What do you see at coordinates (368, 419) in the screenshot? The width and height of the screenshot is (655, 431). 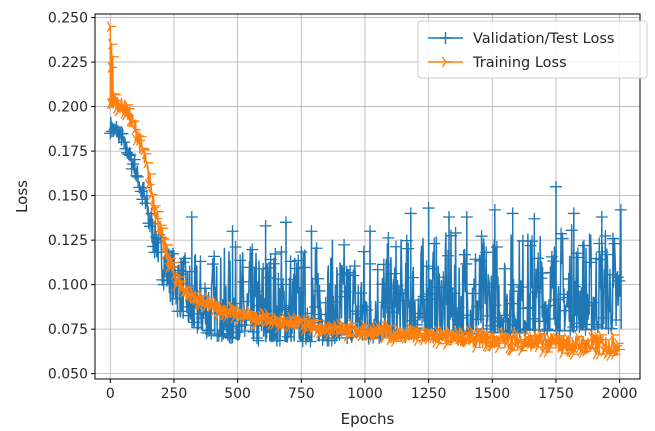 I see `x-axis-label: Epochs` at bounding box center [368, 419].